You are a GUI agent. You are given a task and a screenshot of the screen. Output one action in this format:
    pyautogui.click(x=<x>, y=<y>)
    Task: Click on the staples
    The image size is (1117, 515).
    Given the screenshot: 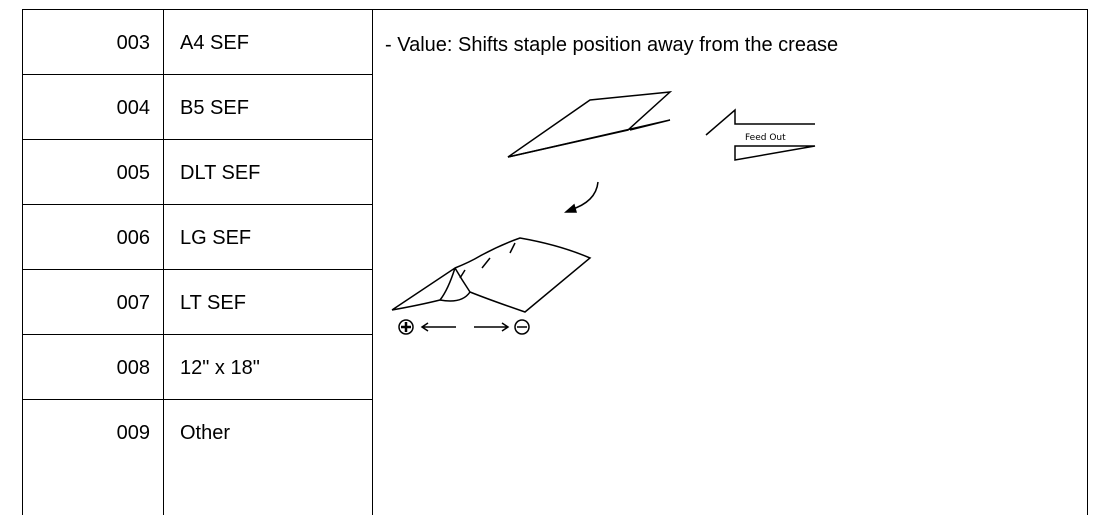 What is the action you would take?
    pyautogui.click(x=487, y=260)
    